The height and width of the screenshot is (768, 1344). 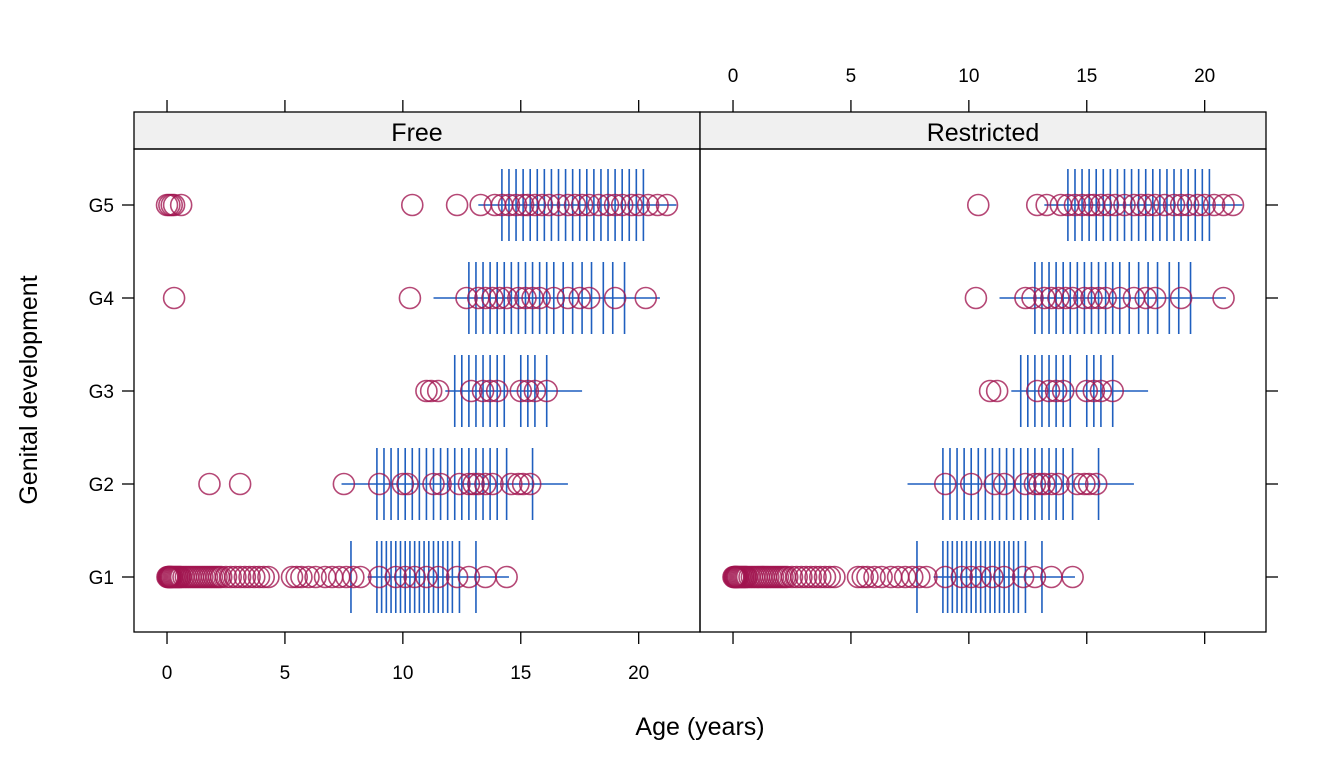 What do you see at coordinates (699, 727) in the screenshot?
I see `x-axis-label: Age (years)` at bounding box center [699, 727].